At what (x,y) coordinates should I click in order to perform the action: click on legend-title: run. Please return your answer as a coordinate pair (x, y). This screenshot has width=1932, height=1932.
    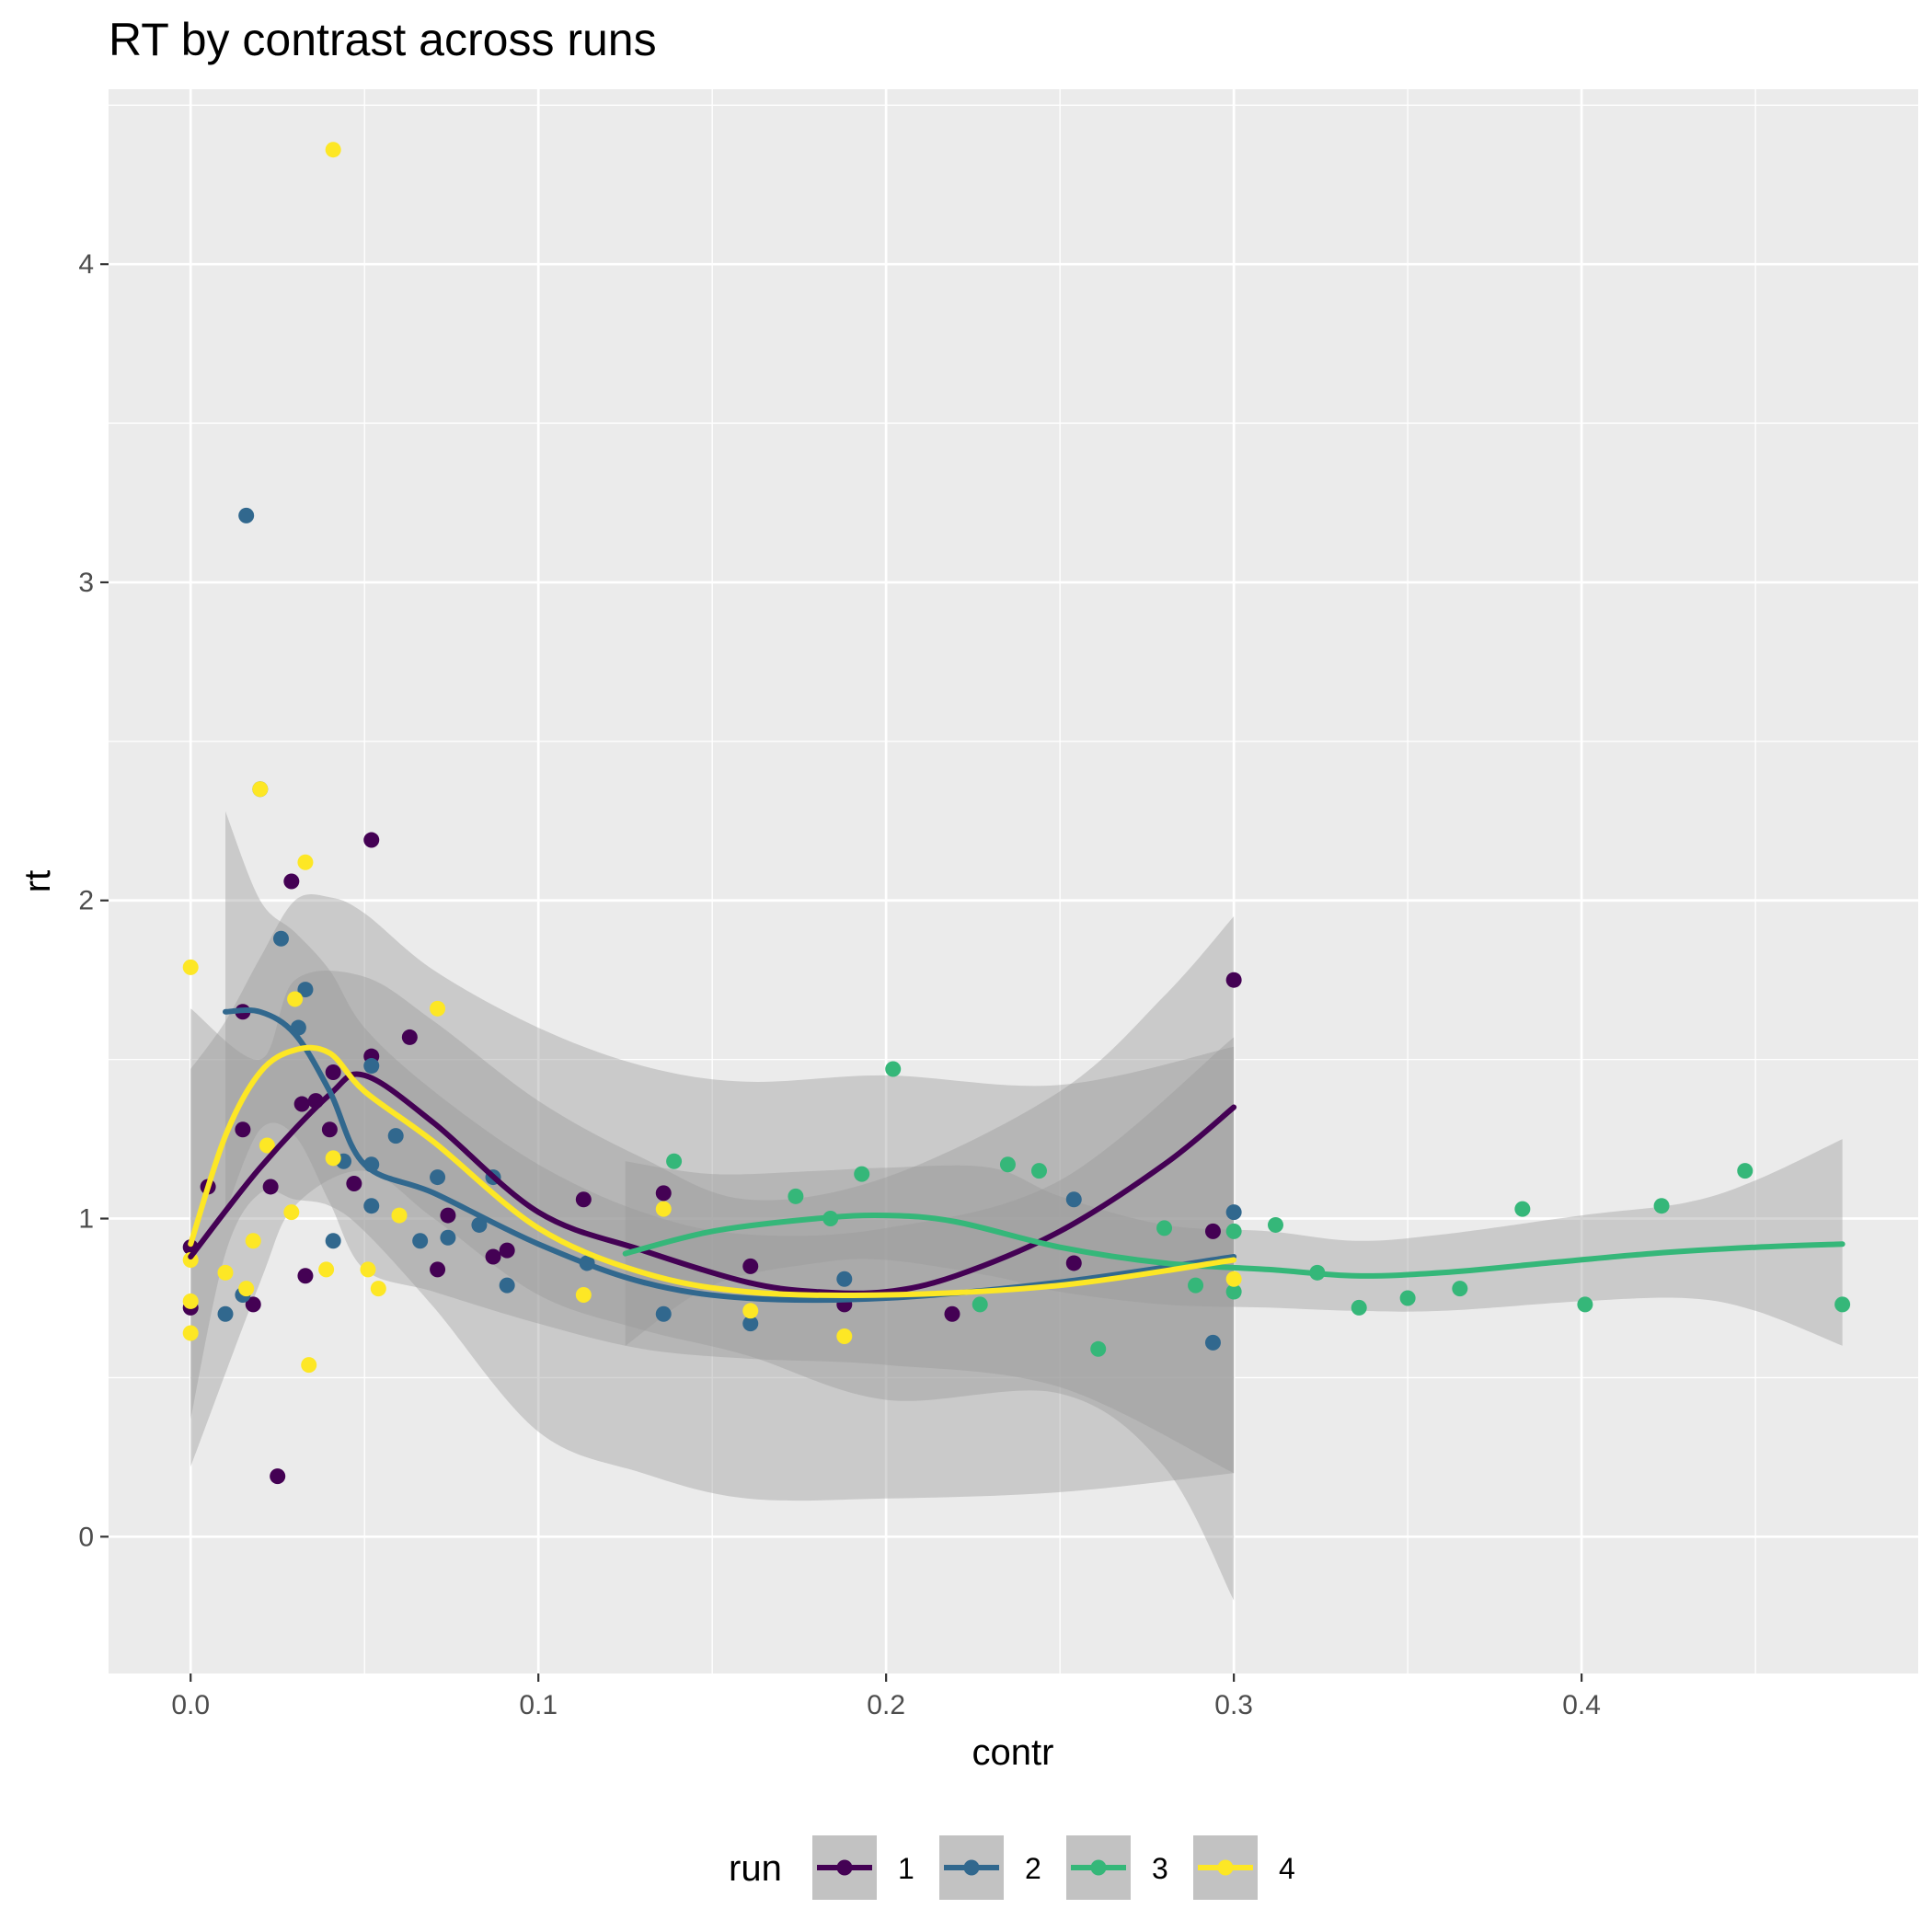
    Looking at the image, I should click on (755, 1868).